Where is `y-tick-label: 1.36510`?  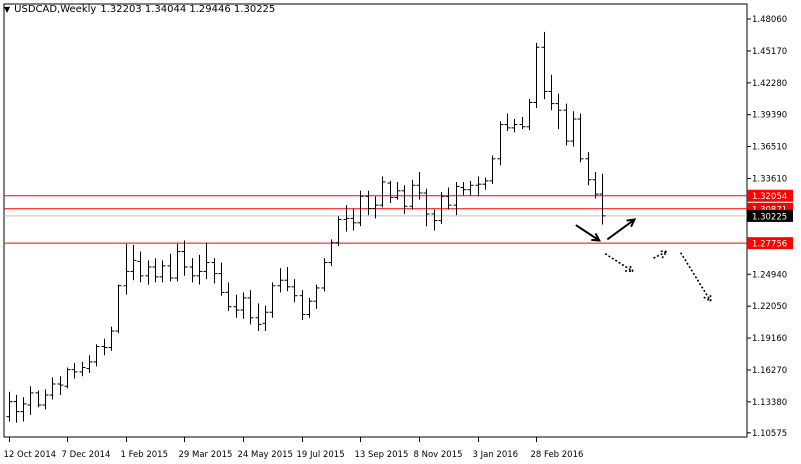
y-tick-label: 1.36510 is located at coordinates (769, 148).